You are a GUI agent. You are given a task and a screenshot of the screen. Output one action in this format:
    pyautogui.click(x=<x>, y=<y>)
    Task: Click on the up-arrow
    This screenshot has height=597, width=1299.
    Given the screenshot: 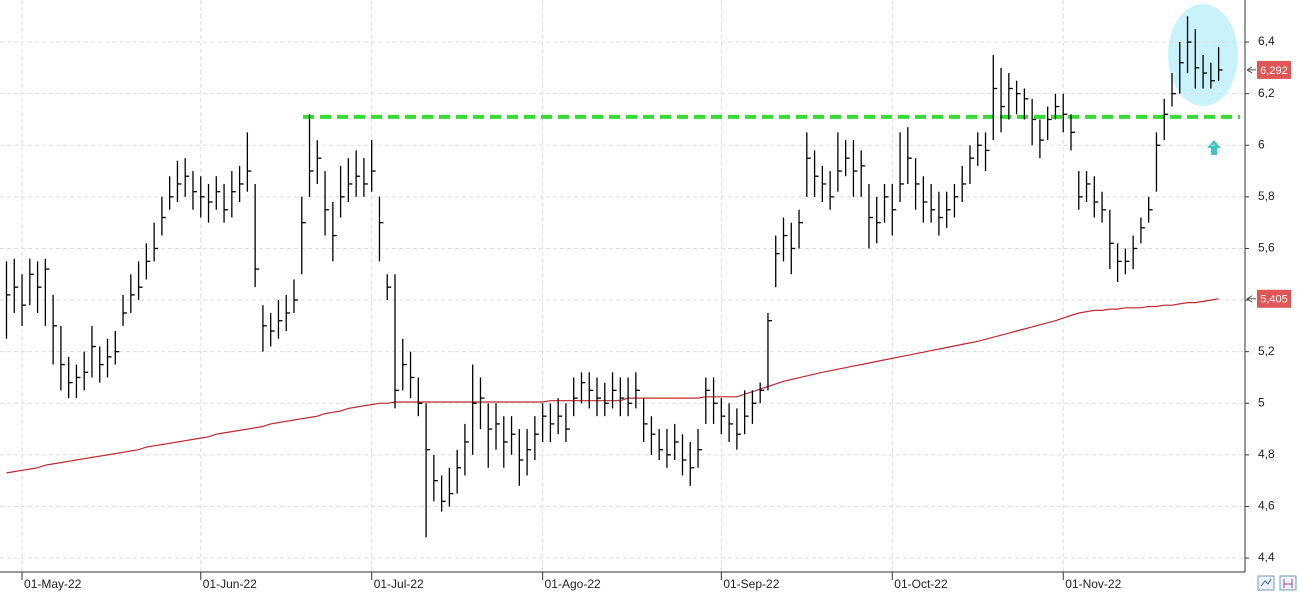 What is the action you would take?
    pyautogui.click(x=1214, y=147)
    